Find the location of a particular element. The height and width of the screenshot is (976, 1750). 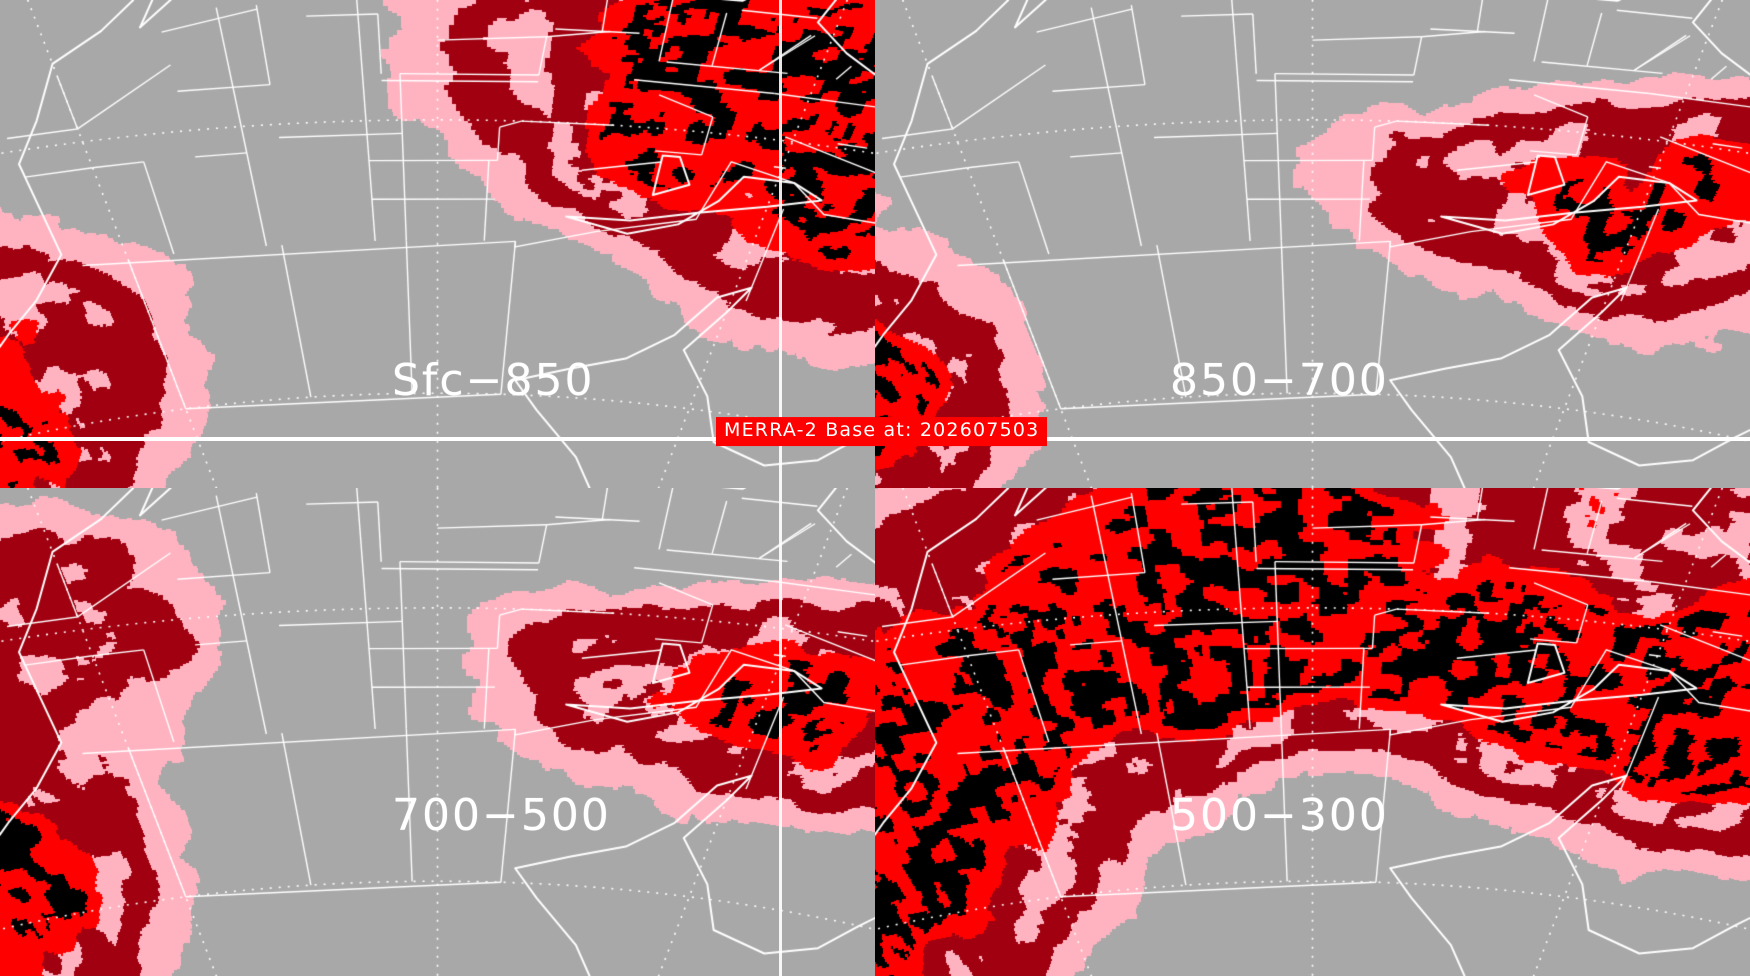

merra2-base-banner: MERRA-2 Base at: 202607503 is located at coordinates (882, 431).